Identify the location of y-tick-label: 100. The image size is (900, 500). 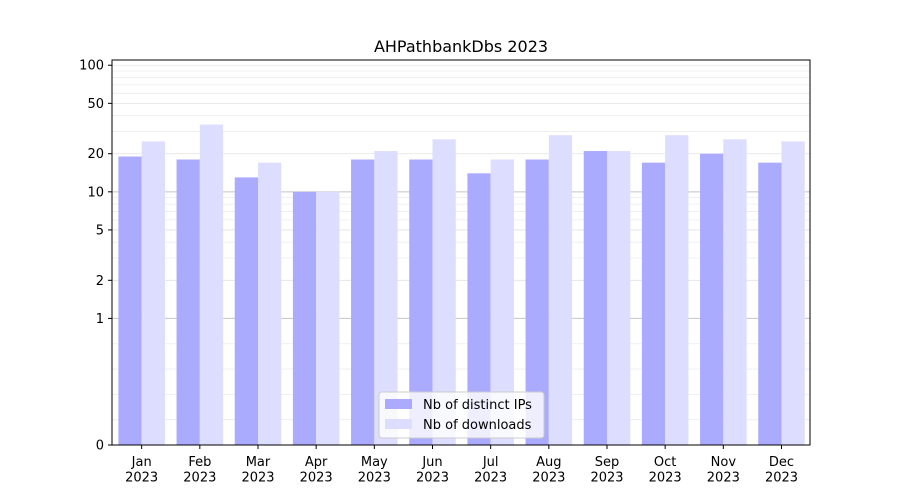
(91, 66).